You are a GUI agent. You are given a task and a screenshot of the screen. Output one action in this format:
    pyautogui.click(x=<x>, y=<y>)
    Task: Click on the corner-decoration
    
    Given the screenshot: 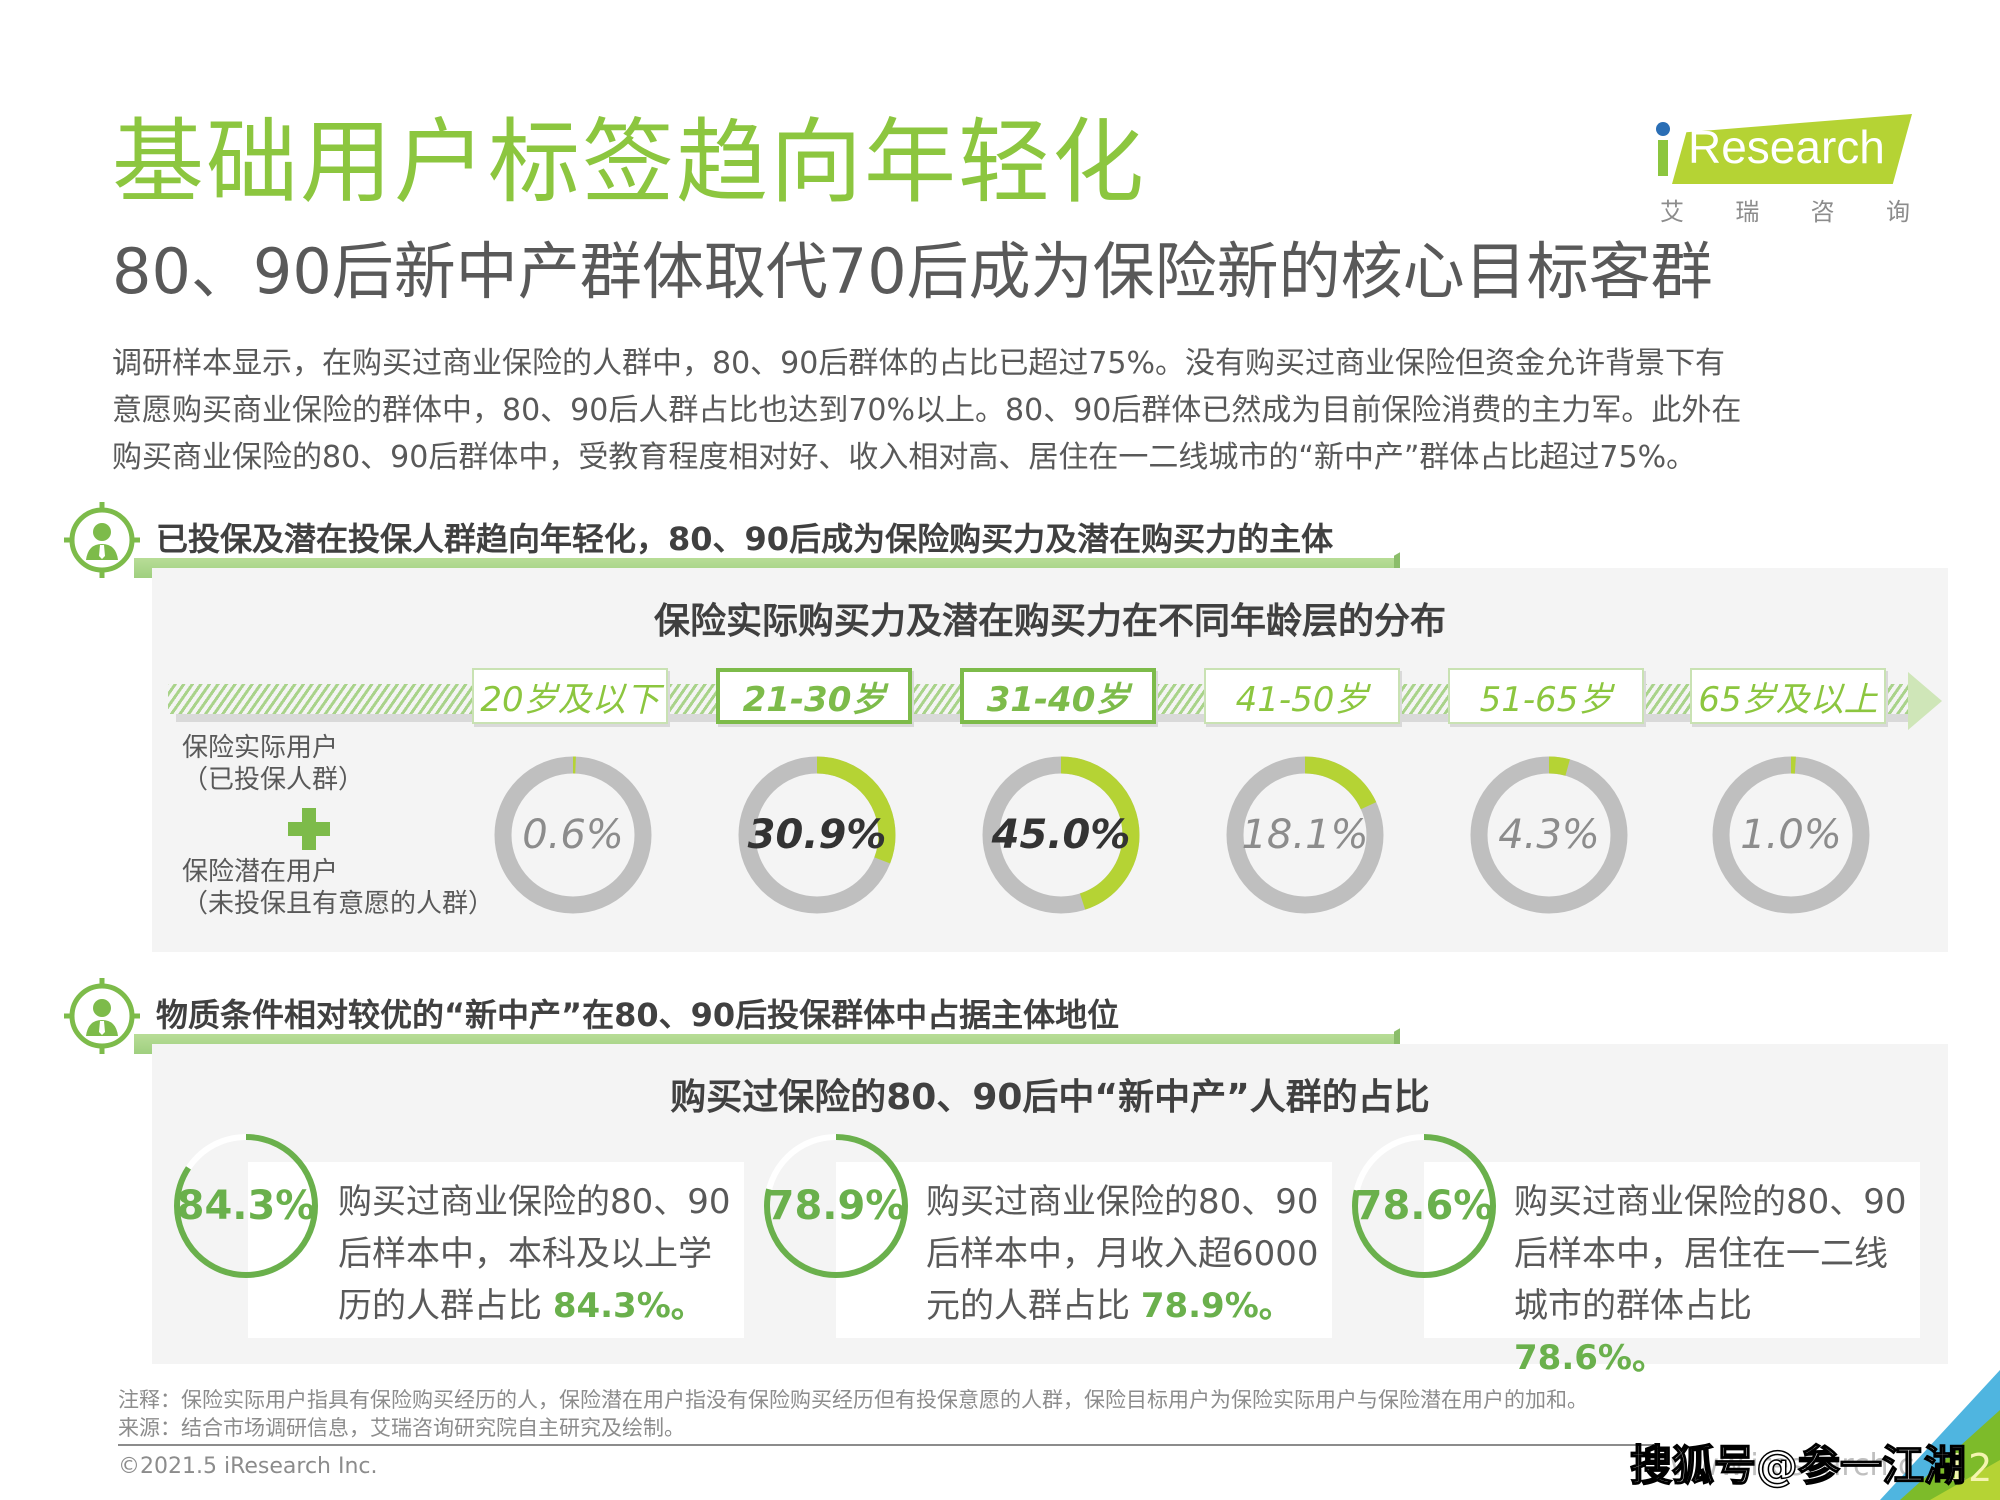 What is the action you would take?
    pyautogui.click(x=1940, y=1435)
    